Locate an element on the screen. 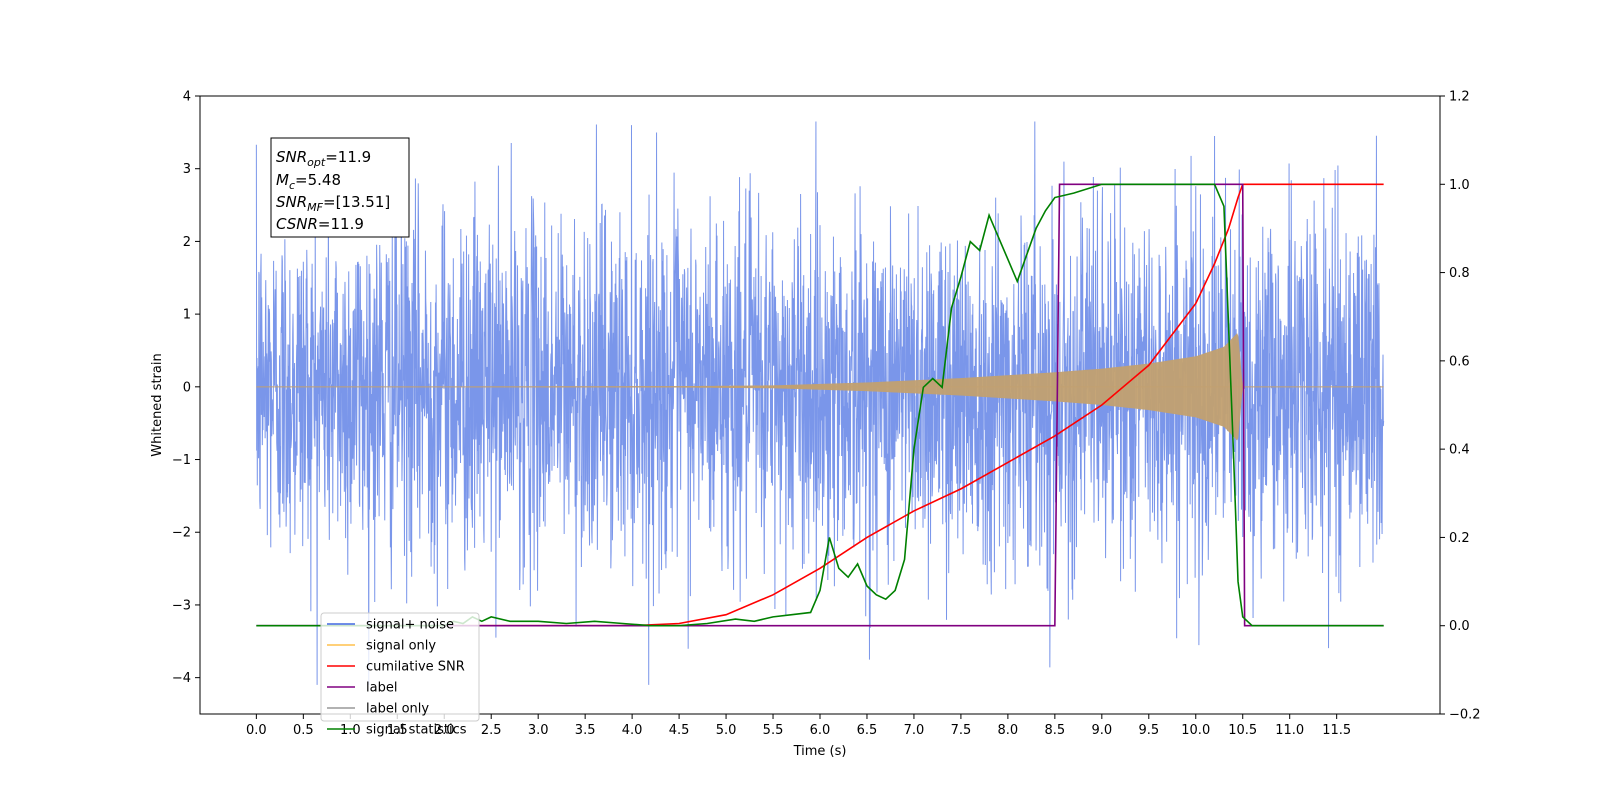  y-axis-left: 4 3 2 1 0 −1 −2 −3 −4 is located at coordinates (186, 388).